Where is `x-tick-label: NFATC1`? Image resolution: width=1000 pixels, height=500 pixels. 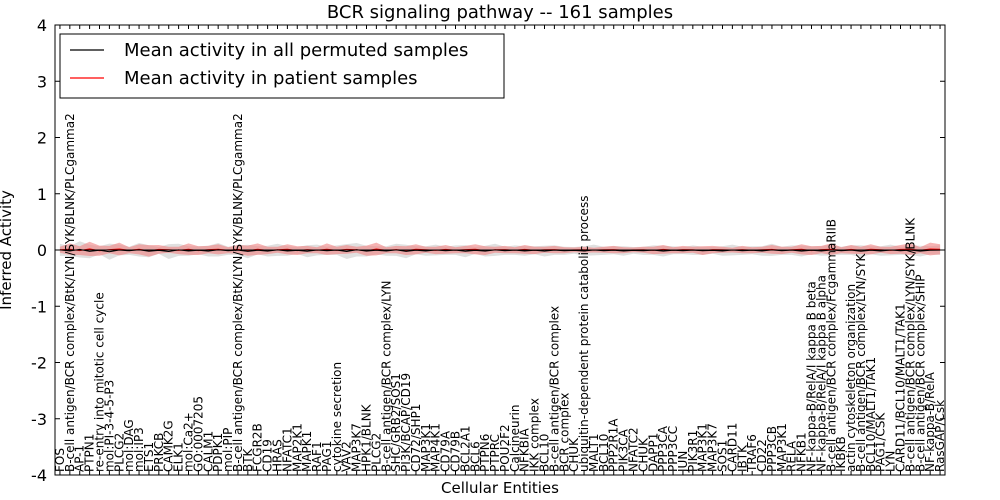
x-tick-label: NFATC1 is located at coordinates (287, 449).